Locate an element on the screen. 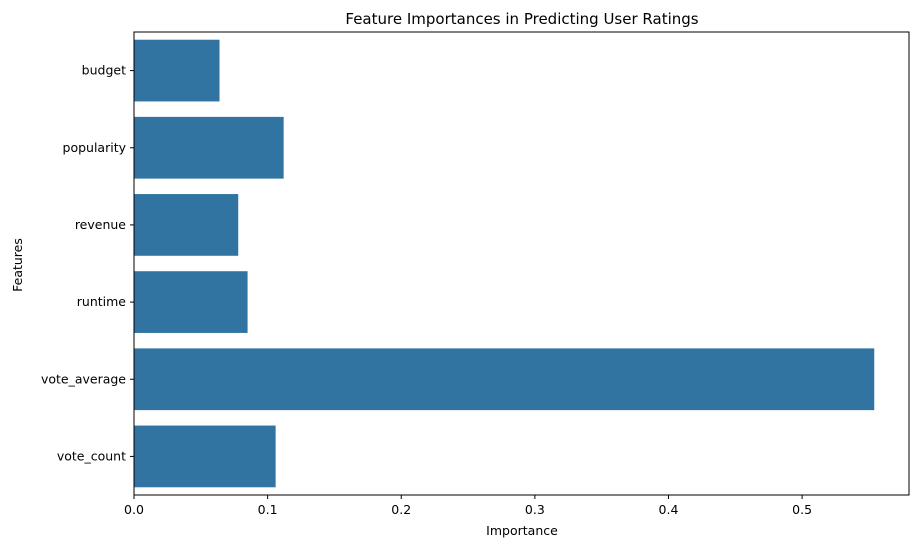 The image size is (919, 551). y-tick-label: vote_count is located at coordinates (91, 455).